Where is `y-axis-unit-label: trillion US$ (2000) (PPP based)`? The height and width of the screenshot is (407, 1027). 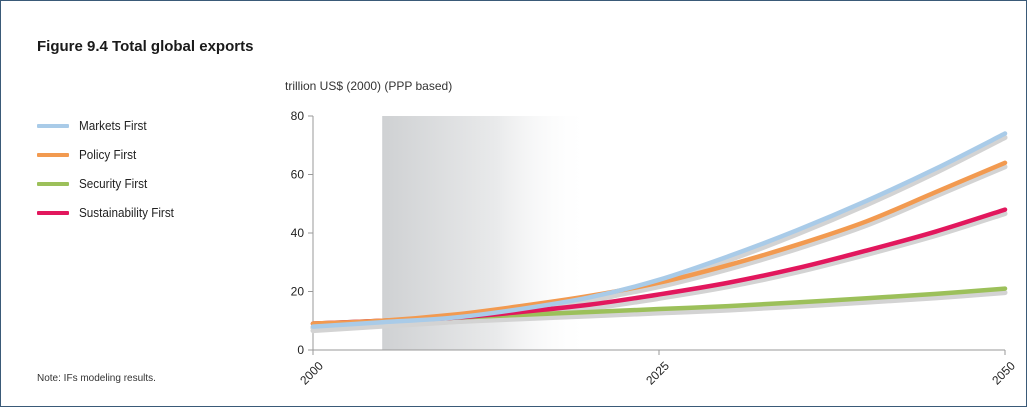 y-axis-unit-label: trillion US$ (2000) (PPP based) is located at coordinates (368, 86).